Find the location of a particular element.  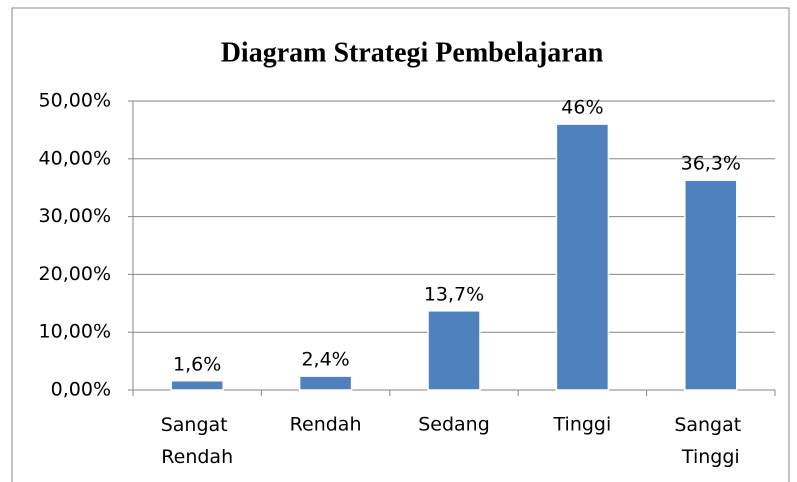

data-label: 2,4% is located at coordinates (325, 360).